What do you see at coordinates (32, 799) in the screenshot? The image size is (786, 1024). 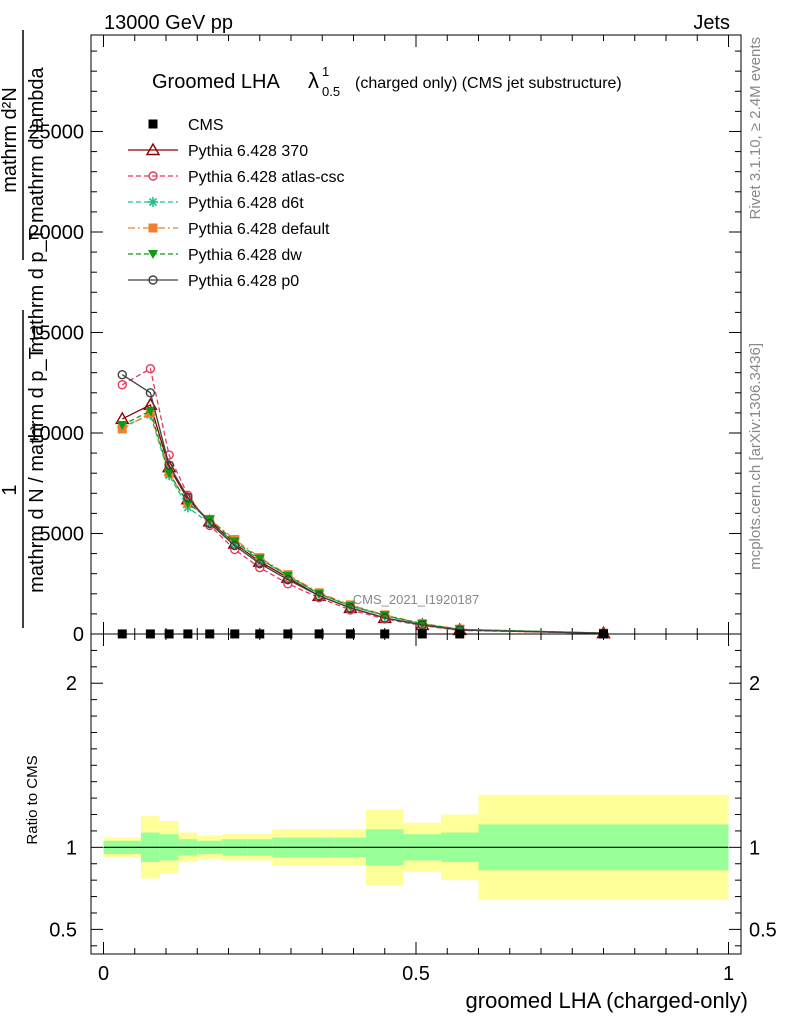 I see `ratio-ylabel: Ratio to CMS` at bounding box center [32, 799].